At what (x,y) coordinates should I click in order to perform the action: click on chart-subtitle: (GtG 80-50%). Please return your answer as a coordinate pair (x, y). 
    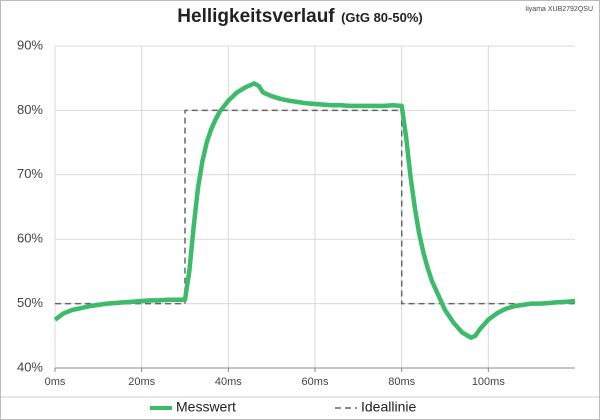
    Looking at the image, I should click on (382, 17).